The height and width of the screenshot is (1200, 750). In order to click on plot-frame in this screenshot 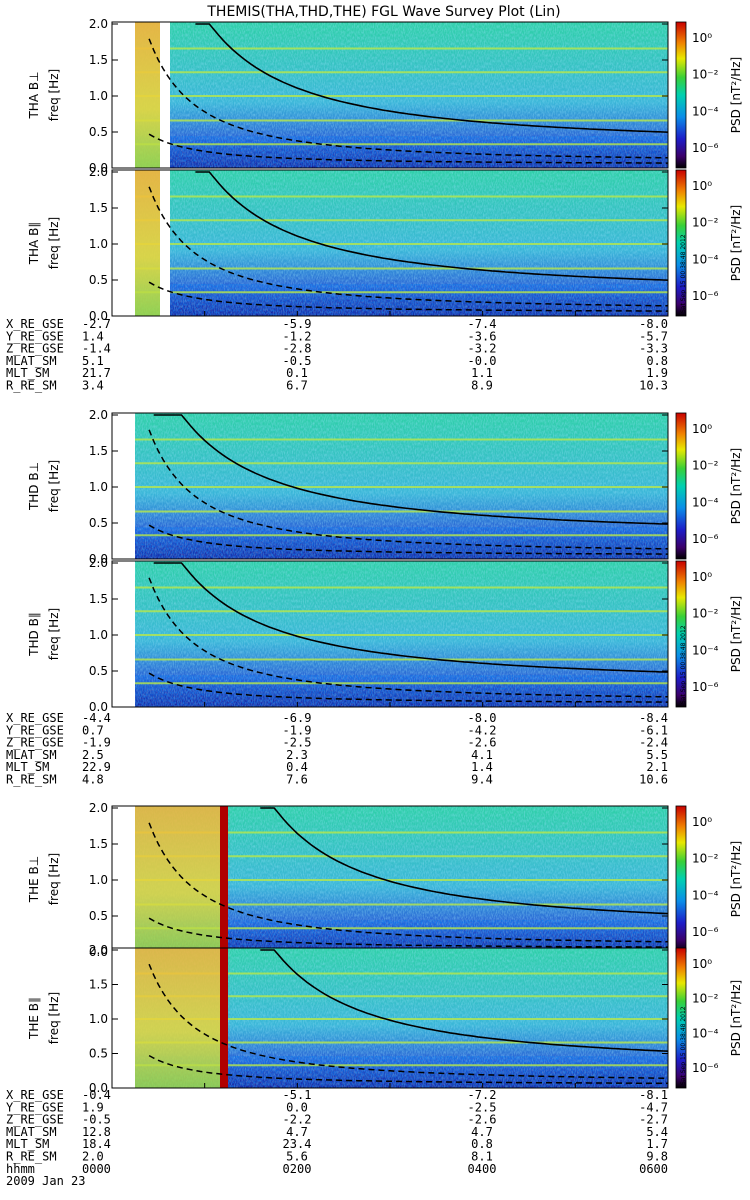, I will do `click(390, 95)`.